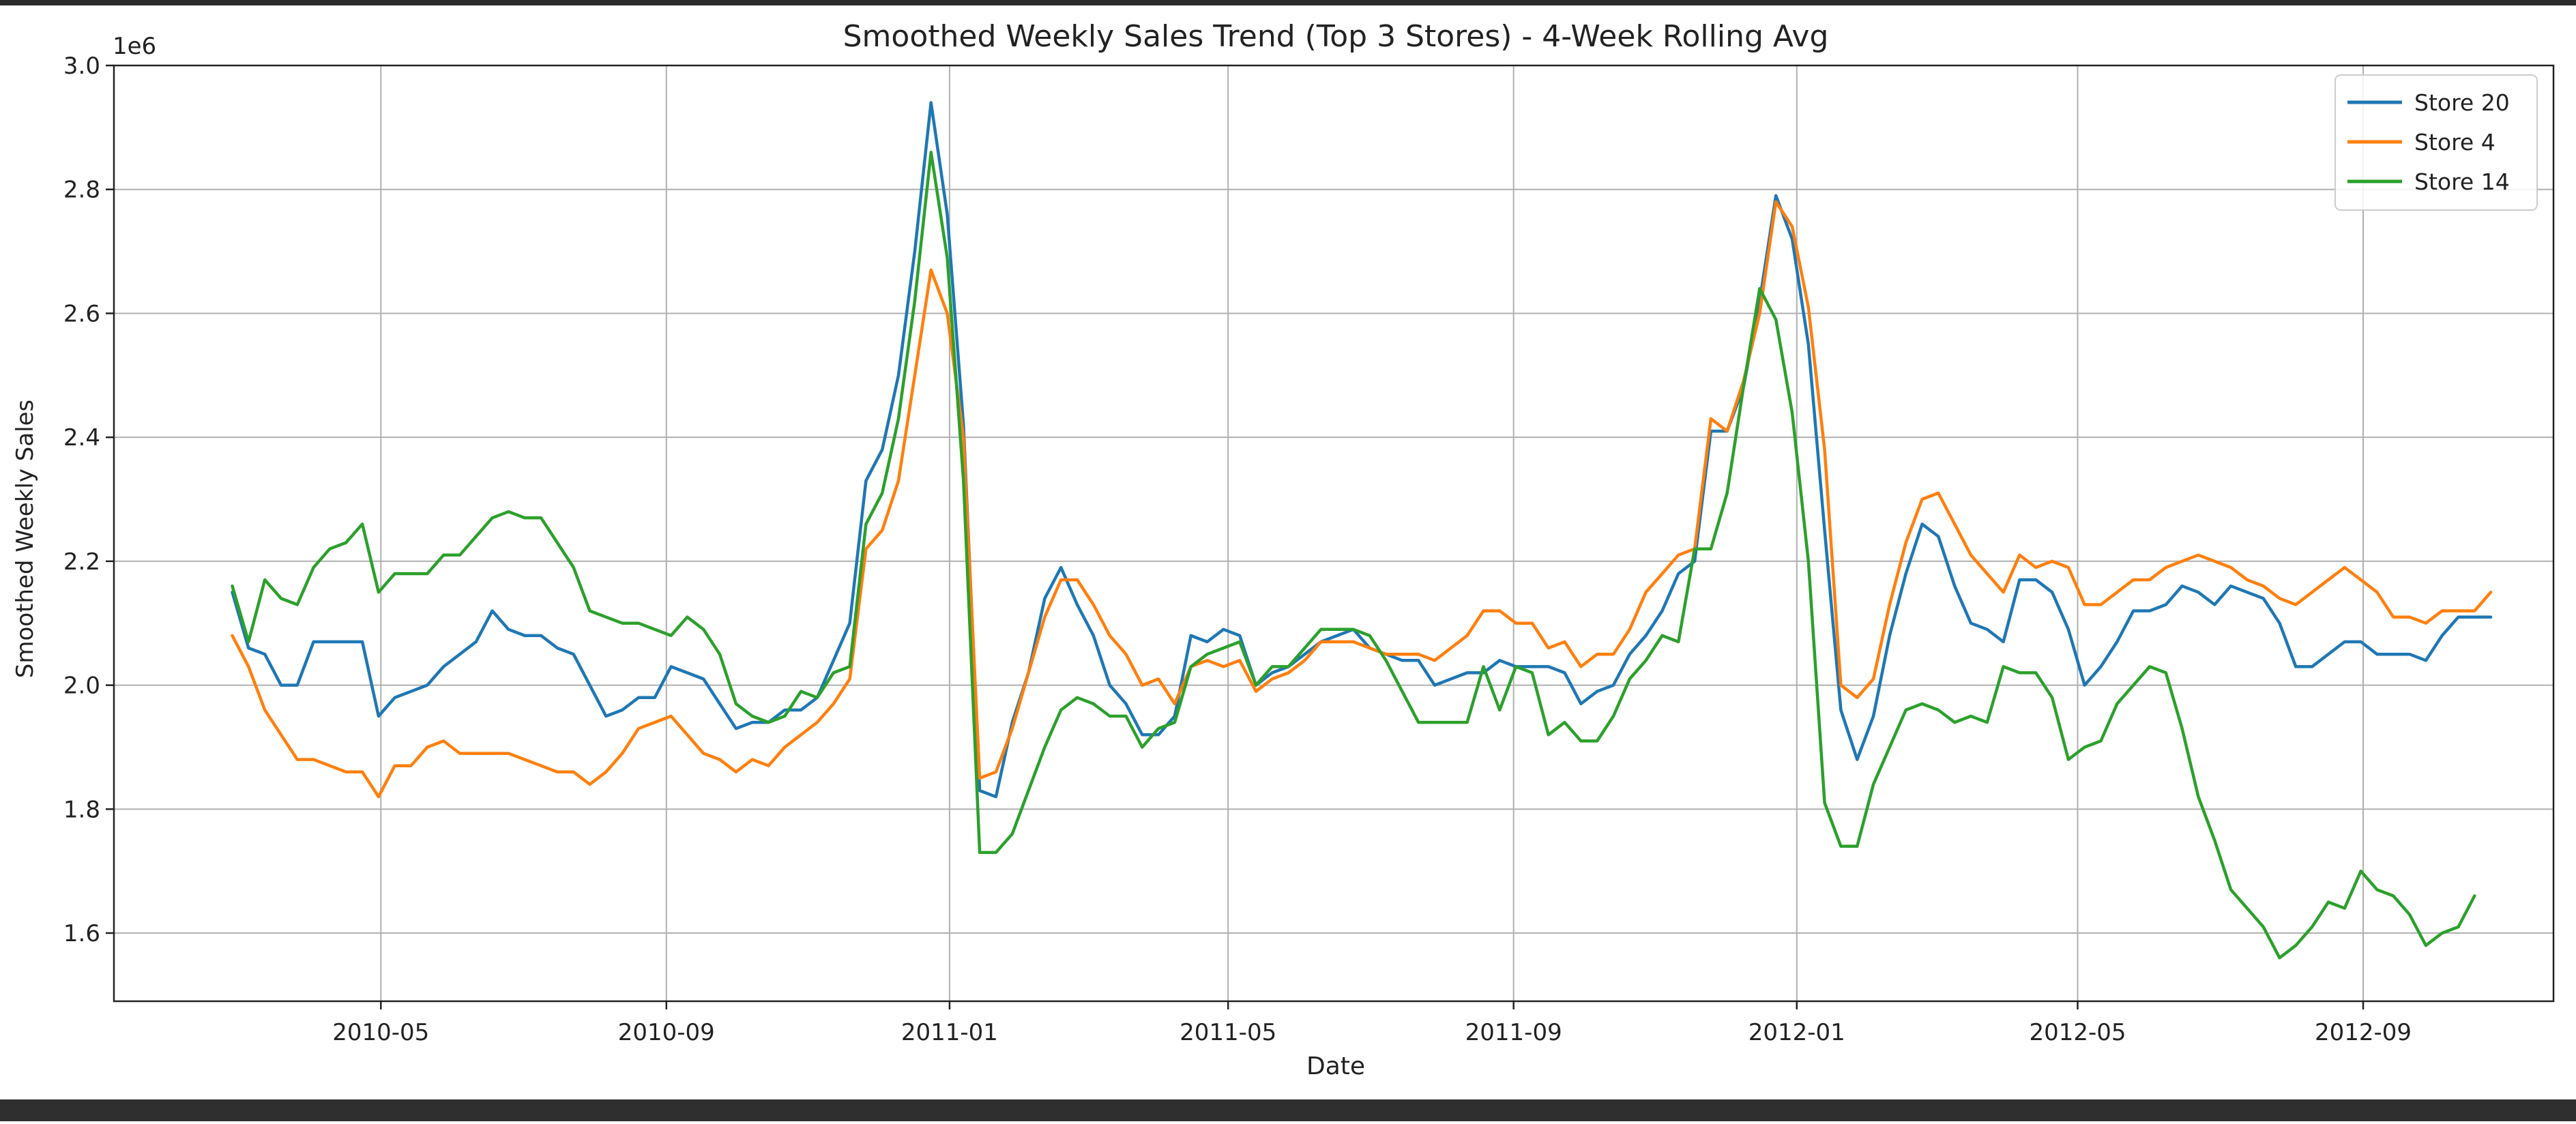  What do you see at coordinates (1796, 1032) in the screenshot?
I see `x-tick-label: 2012-01` at bounding box center [1796, 1032].